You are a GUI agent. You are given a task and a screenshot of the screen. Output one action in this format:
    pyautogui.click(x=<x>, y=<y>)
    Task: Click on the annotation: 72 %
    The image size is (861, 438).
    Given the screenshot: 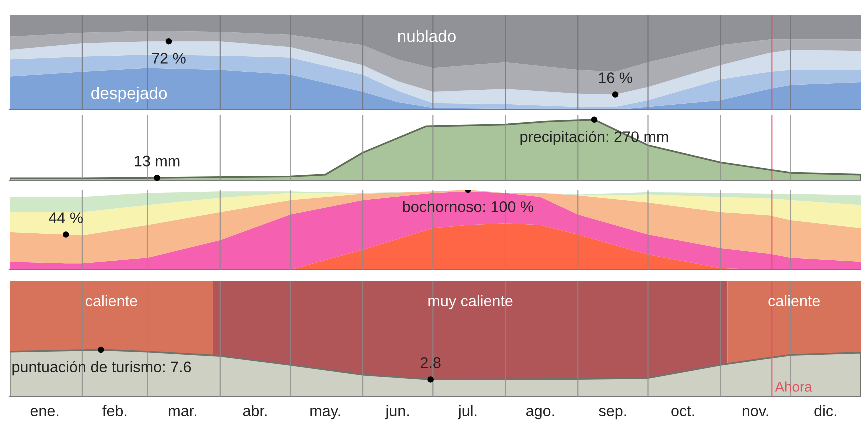 What is the action you would take?
    pyautogui.click(x=169, y=58)
    